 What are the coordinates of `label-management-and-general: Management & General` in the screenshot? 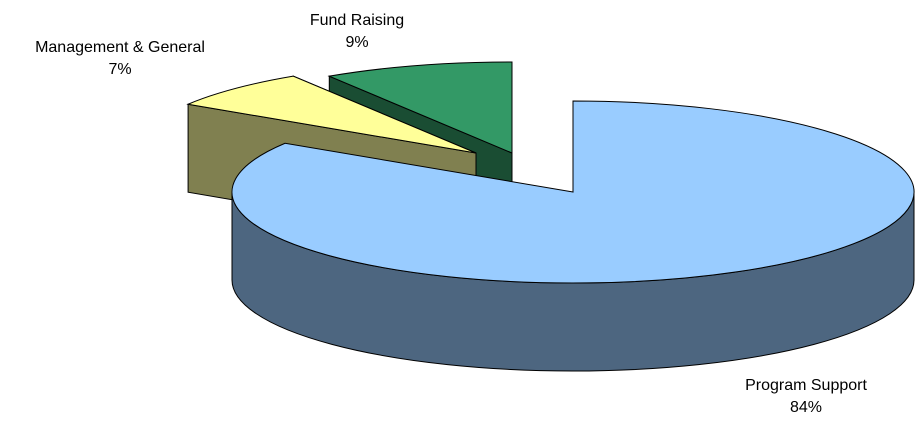 It's located at (120, 47).